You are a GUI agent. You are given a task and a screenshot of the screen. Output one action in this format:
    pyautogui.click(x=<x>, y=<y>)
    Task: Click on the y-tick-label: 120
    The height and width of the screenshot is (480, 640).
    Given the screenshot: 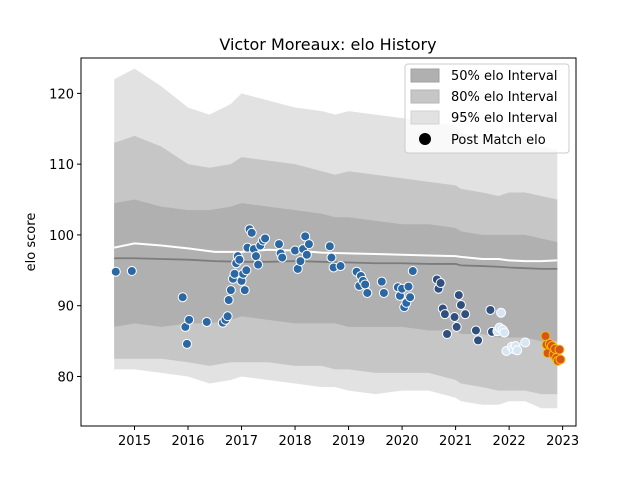 What is the action you would take?
    pyautogui.click(x=61, y=94)
    